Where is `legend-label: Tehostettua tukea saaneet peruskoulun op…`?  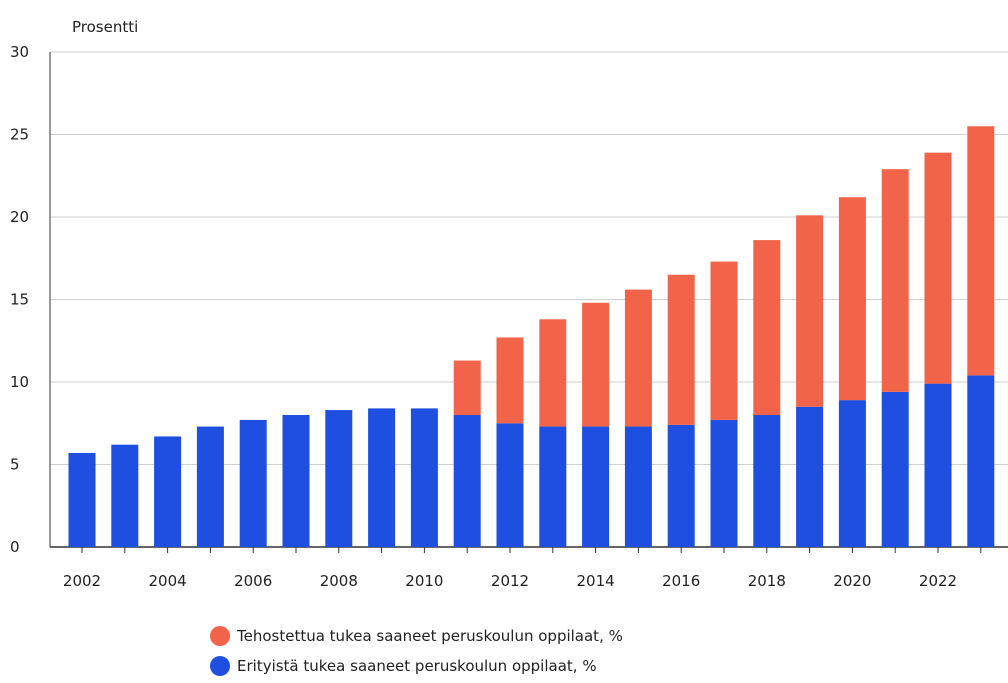
legend-label: Tehostettua tukea saaneet peruskoulun op… is located at coordinates (429, 636).